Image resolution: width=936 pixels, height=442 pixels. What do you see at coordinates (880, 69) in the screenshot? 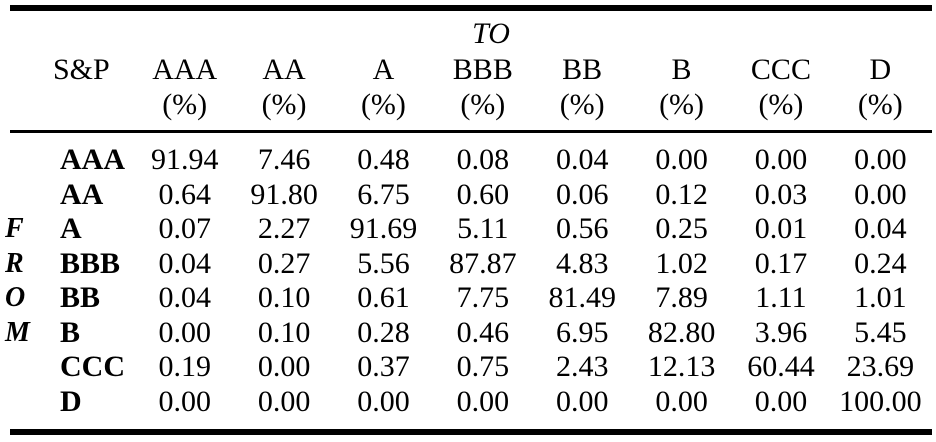
I see `col-header-d: D` at bounding box center [880, 69].